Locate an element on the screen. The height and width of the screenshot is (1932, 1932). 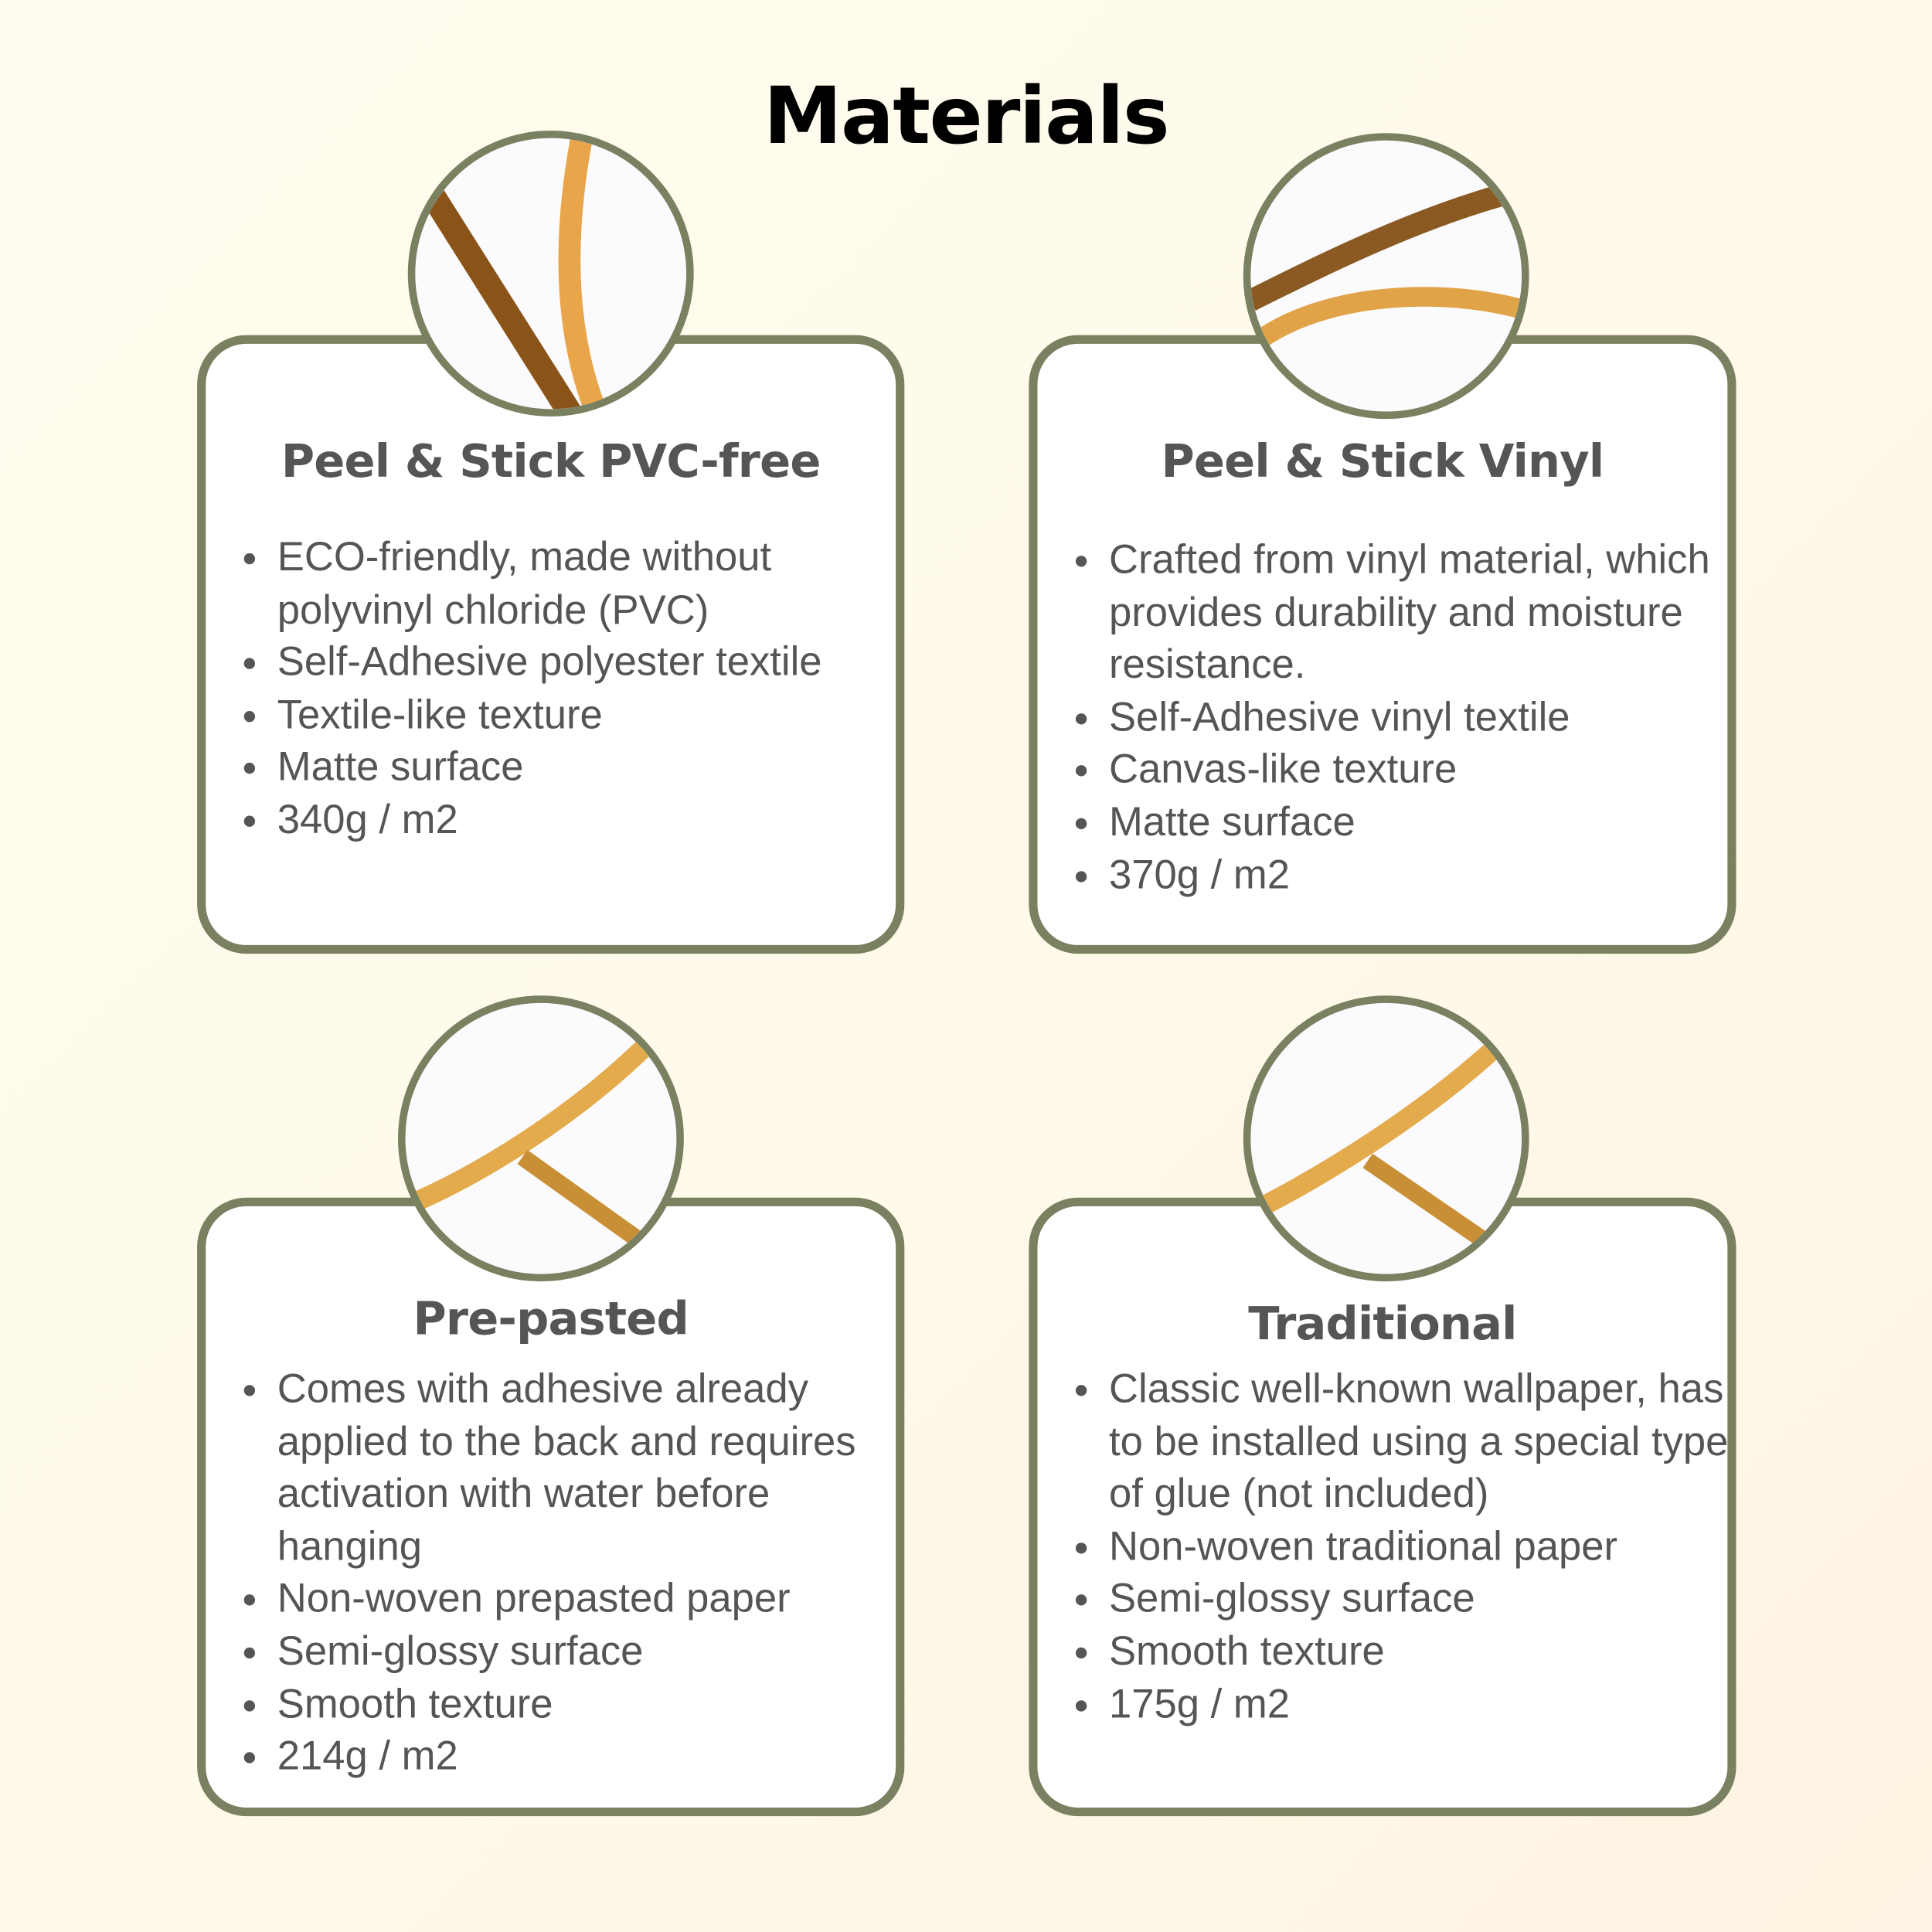
list-item: 175g / m2 is located at coordinates (1406, 1704).